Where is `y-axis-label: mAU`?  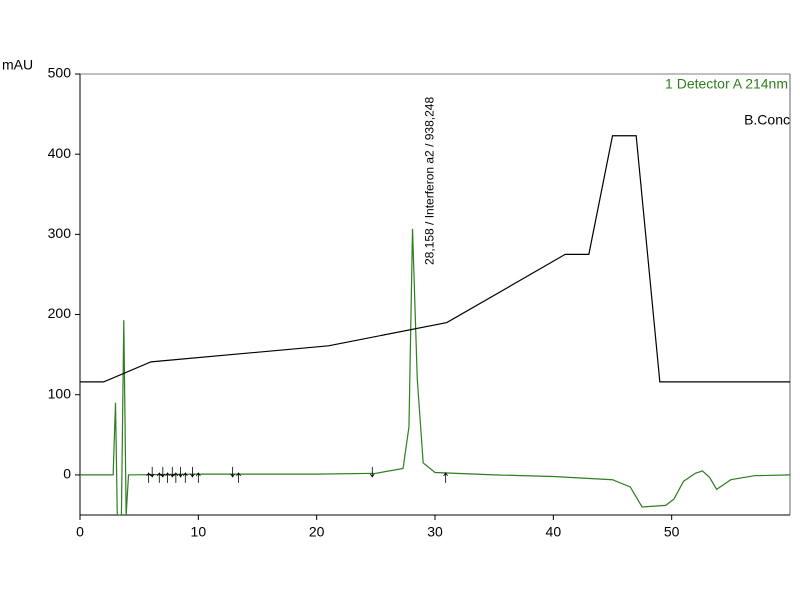
y-axis-label: mAU is located at coordinates (17, 65).